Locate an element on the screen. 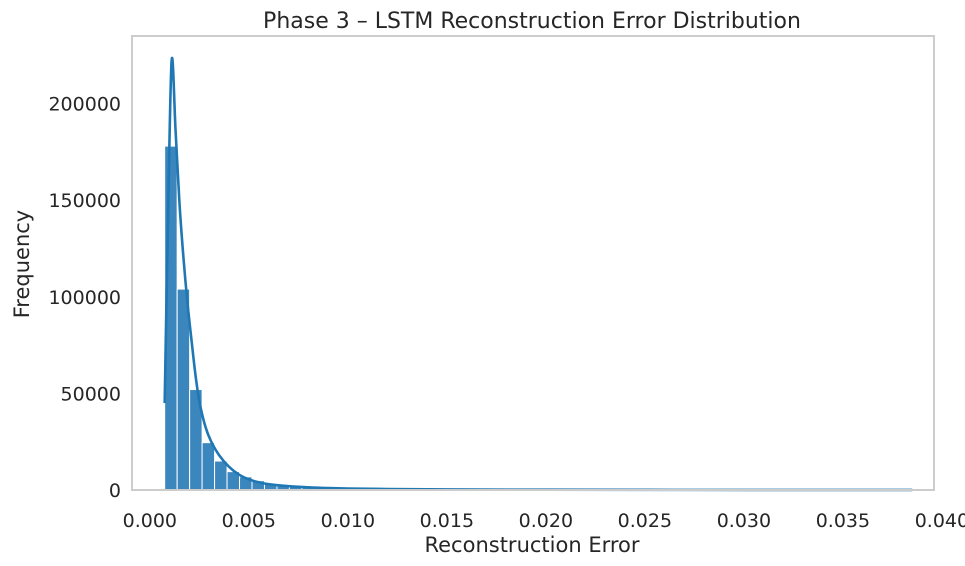 This screenshot has height=566, width=965. x-tick-label: 0.035 is located at coordinates (843, 521).